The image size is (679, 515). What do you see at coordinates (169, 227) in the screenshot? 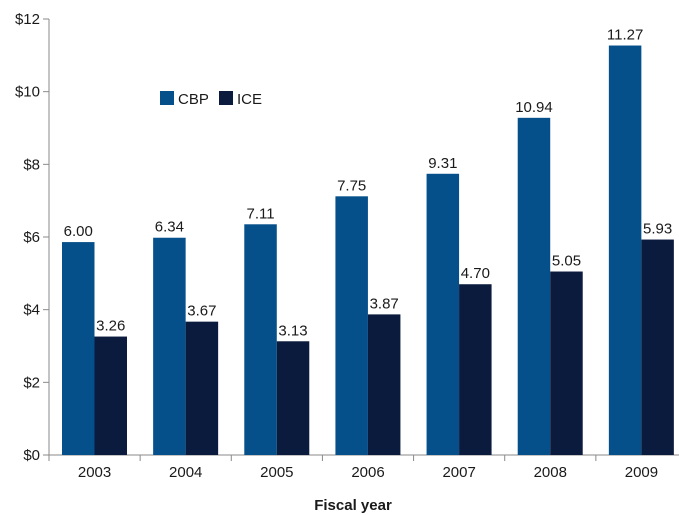
I see `data-label-cbp: 6.34` at bounding box center [169, 227].